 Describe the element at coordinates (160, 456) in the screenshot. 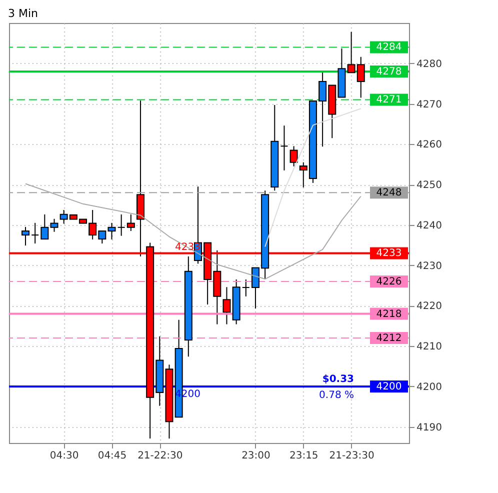

I see `x-tick-label: 21-22:30` at that location.